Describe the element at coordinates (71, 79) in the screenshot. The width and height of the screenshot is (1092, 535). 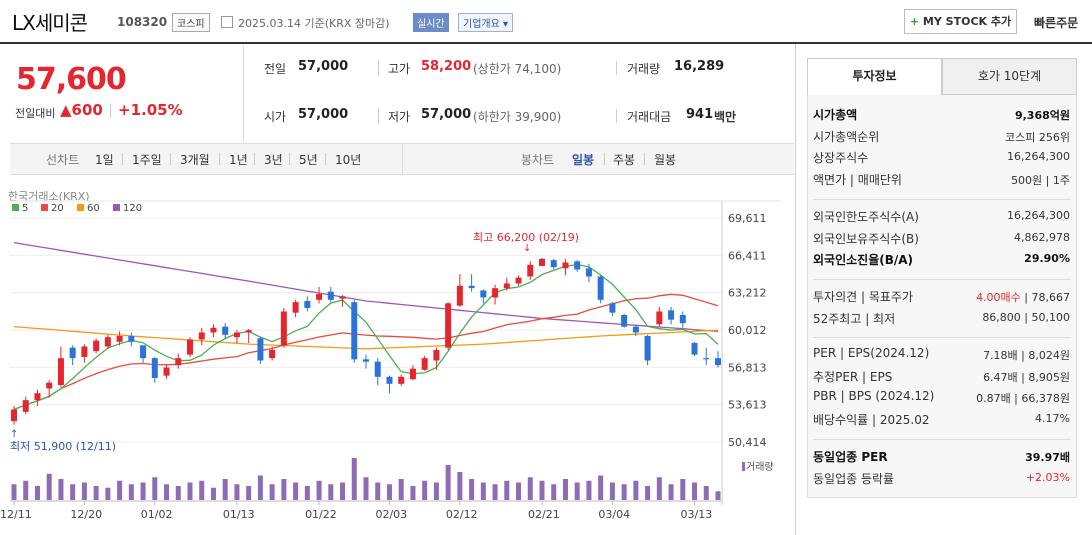
I see `current-price: 57,600` at that location.